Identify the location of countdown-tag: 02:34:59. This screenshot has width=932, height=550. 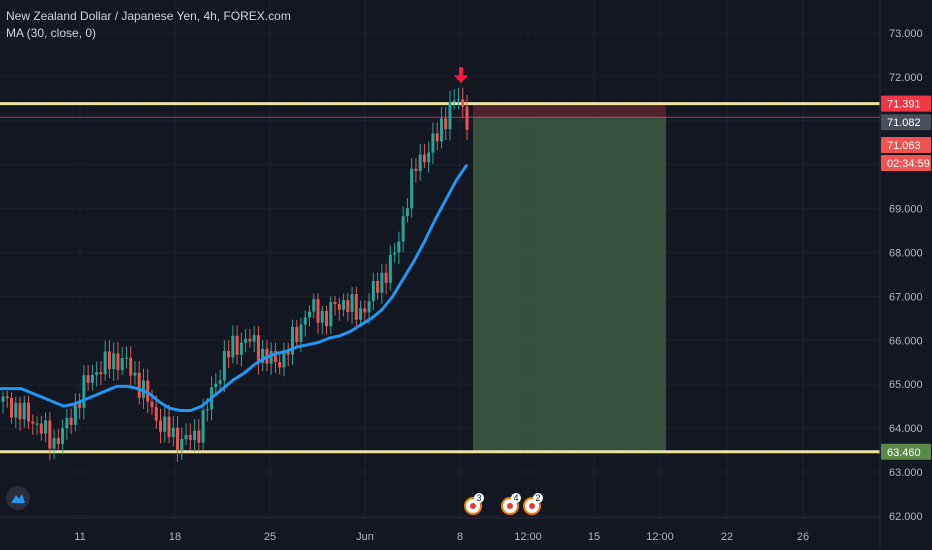
(908, 164).